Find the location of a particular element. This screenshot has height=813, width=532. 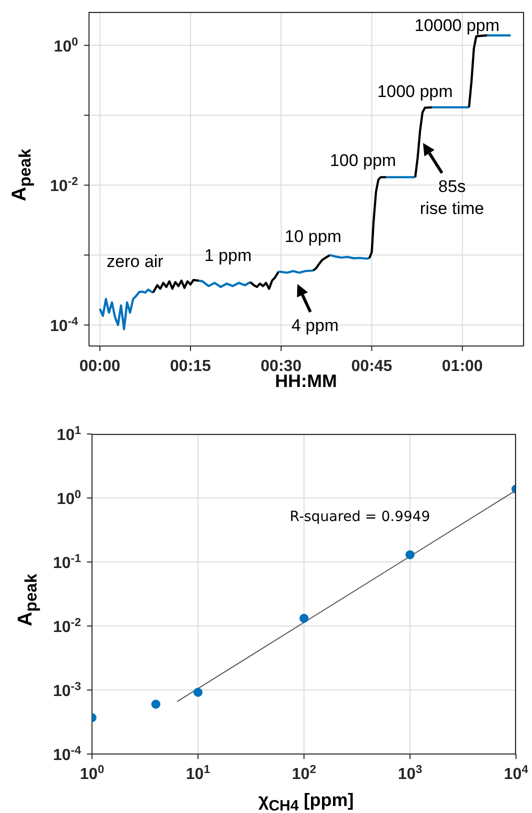

annotation: 1 ppm is located at coordinates (228, 255).